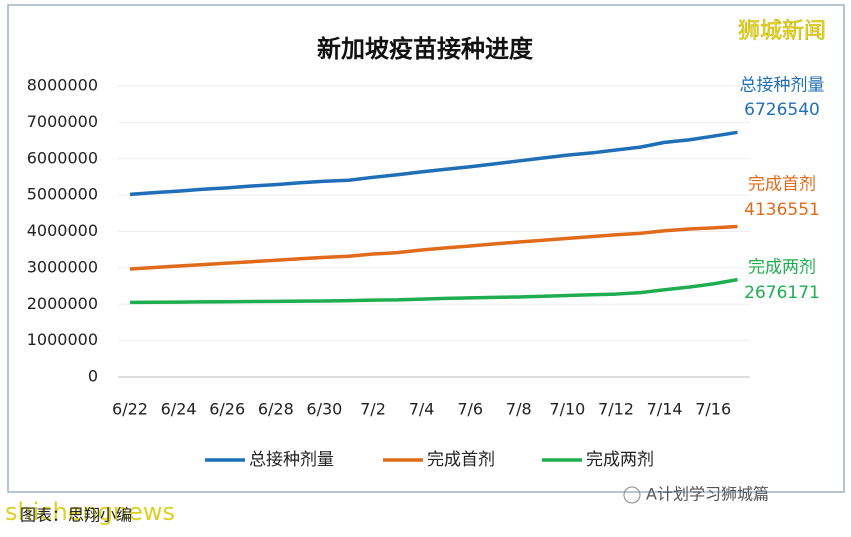 The image size is (851, 537). What do you see at coordinates (62, 339) in the screenshot?
I see `y-tick-label: 1000000` at bounding box center [62, 339].